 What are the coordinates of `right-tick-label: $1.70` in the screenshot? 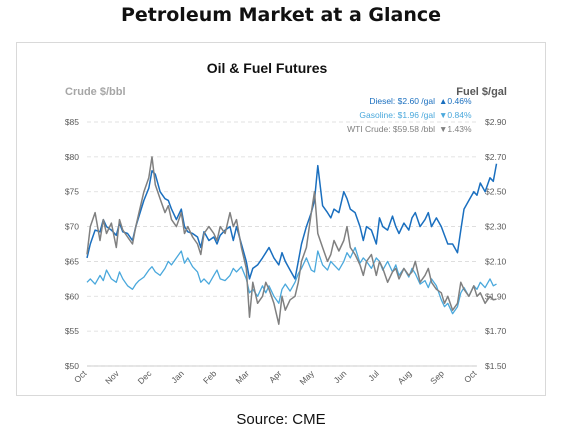 It's located at (496, 331).